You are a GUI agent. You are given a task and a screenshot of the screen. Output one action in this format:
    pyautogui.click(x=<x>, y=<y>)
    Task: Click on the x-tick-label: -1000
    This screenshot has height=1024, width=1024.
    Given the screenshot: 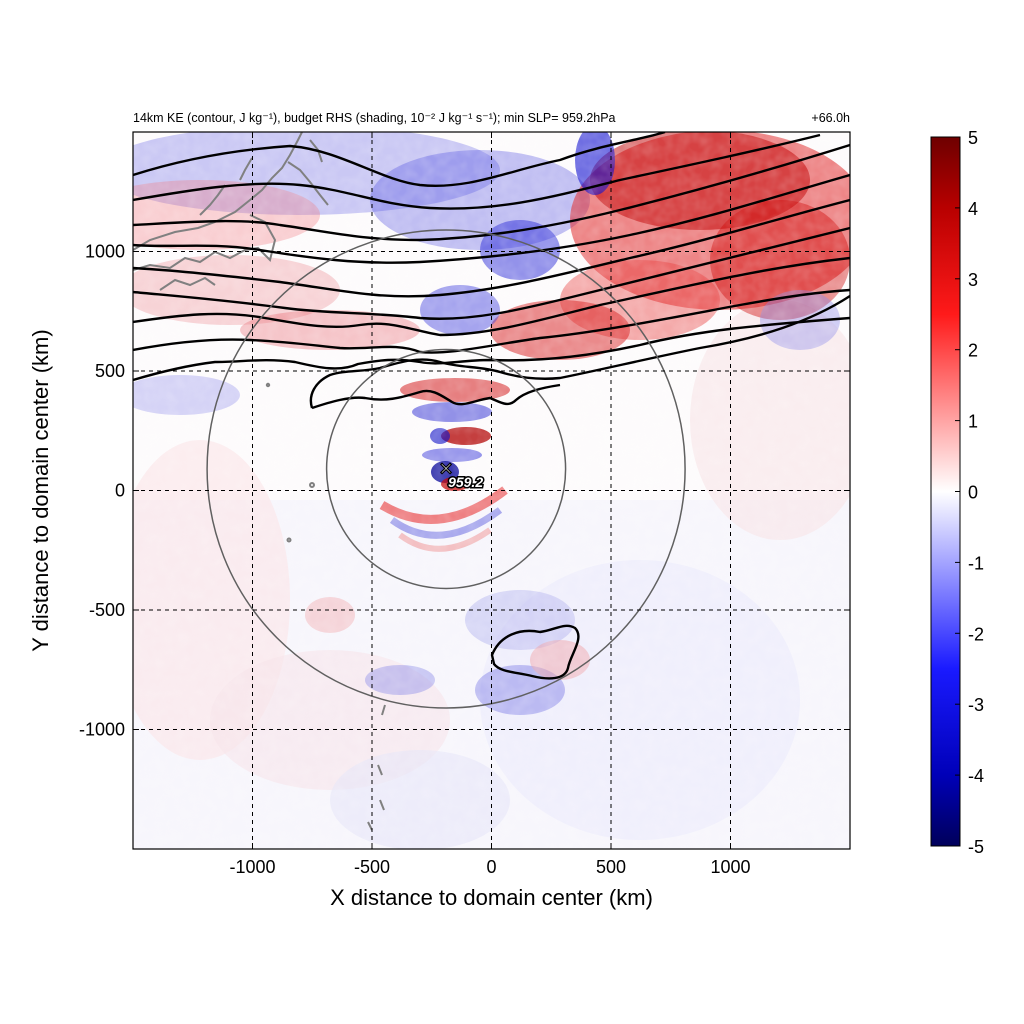 What is the action you would take?
    pyautogui.click(x=252, y=867)
    